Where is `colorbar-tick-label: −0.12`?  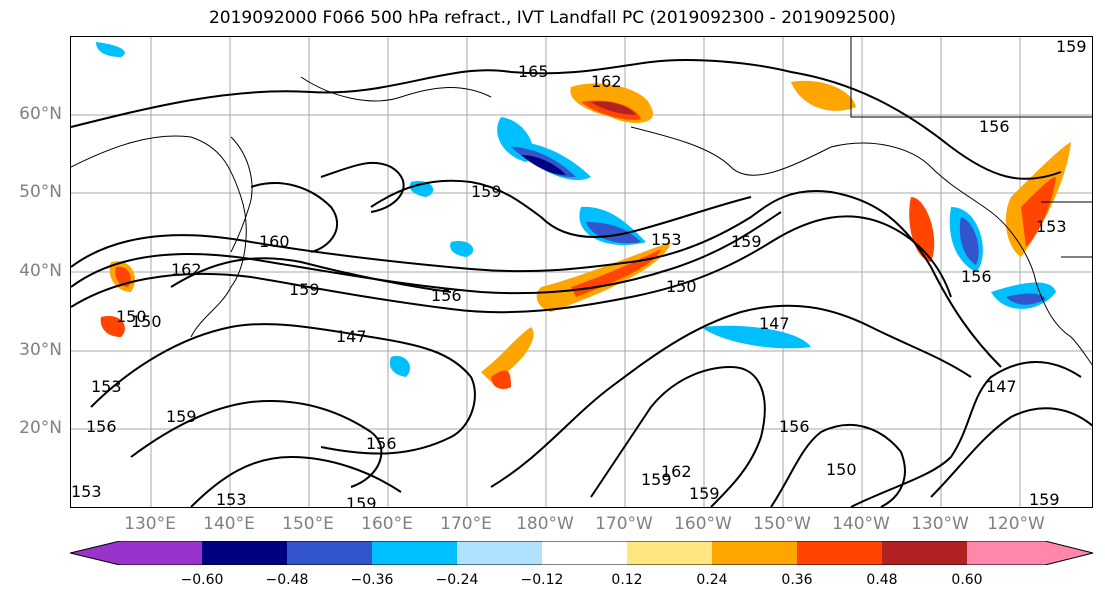
colorbar-tick-label: −0.12 is located at coordinates (542, 580).